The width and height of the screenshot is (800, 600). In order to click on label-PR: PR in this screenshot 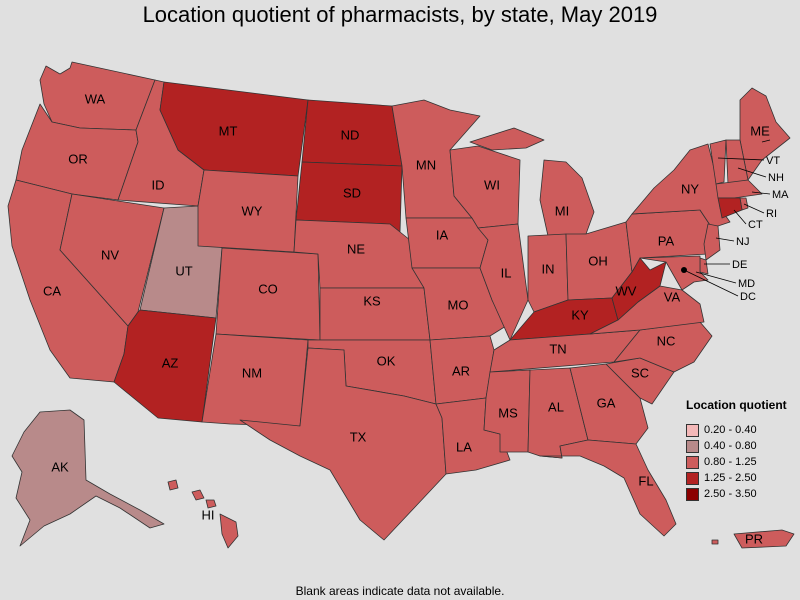, I will do `click(754, 538)`.